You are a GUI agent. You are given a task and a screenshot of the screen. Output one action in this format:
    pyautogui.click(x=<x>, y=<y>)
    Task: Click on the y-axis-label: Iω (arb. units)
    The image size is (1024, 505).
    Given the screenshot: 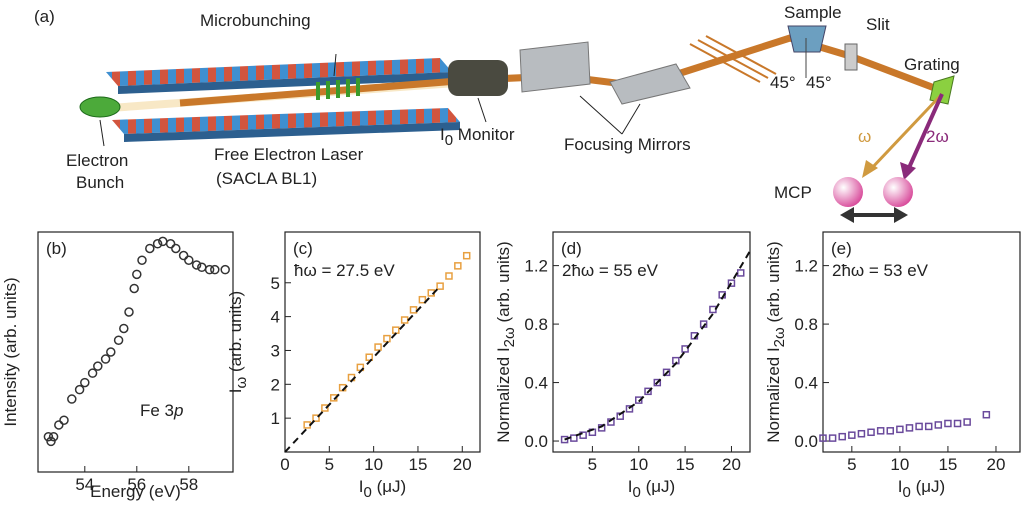 What is the action you would take?
    pyautogui.click(x=238, y=342)
    